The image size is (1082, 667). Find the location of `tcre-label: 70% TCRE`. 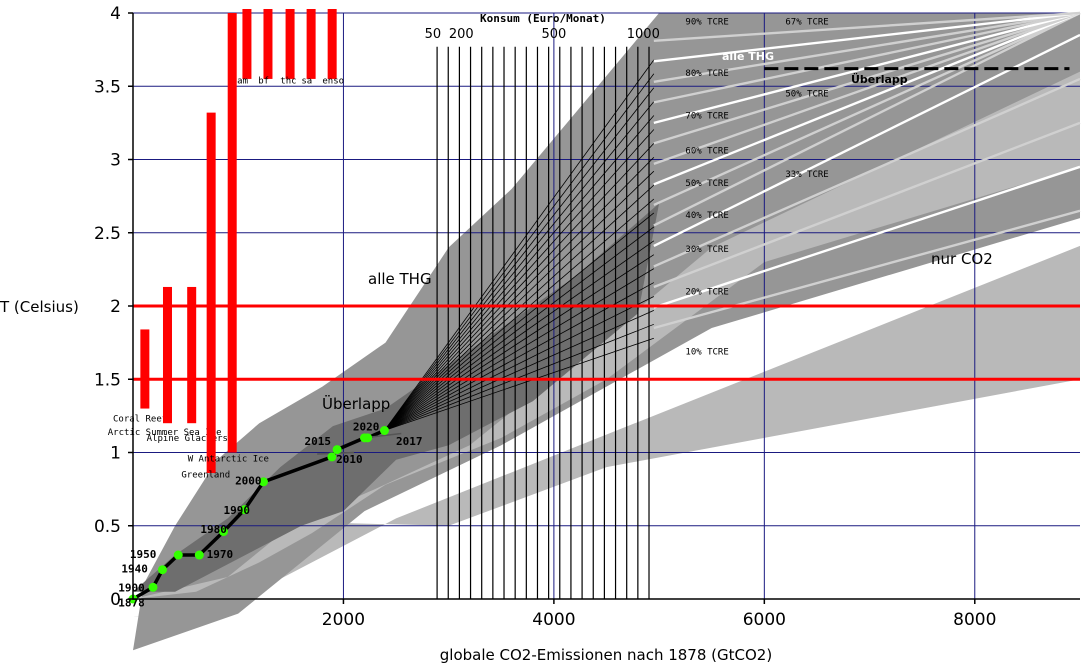

tcre-label: 70% TCRE is located at coordinates (706, 116).